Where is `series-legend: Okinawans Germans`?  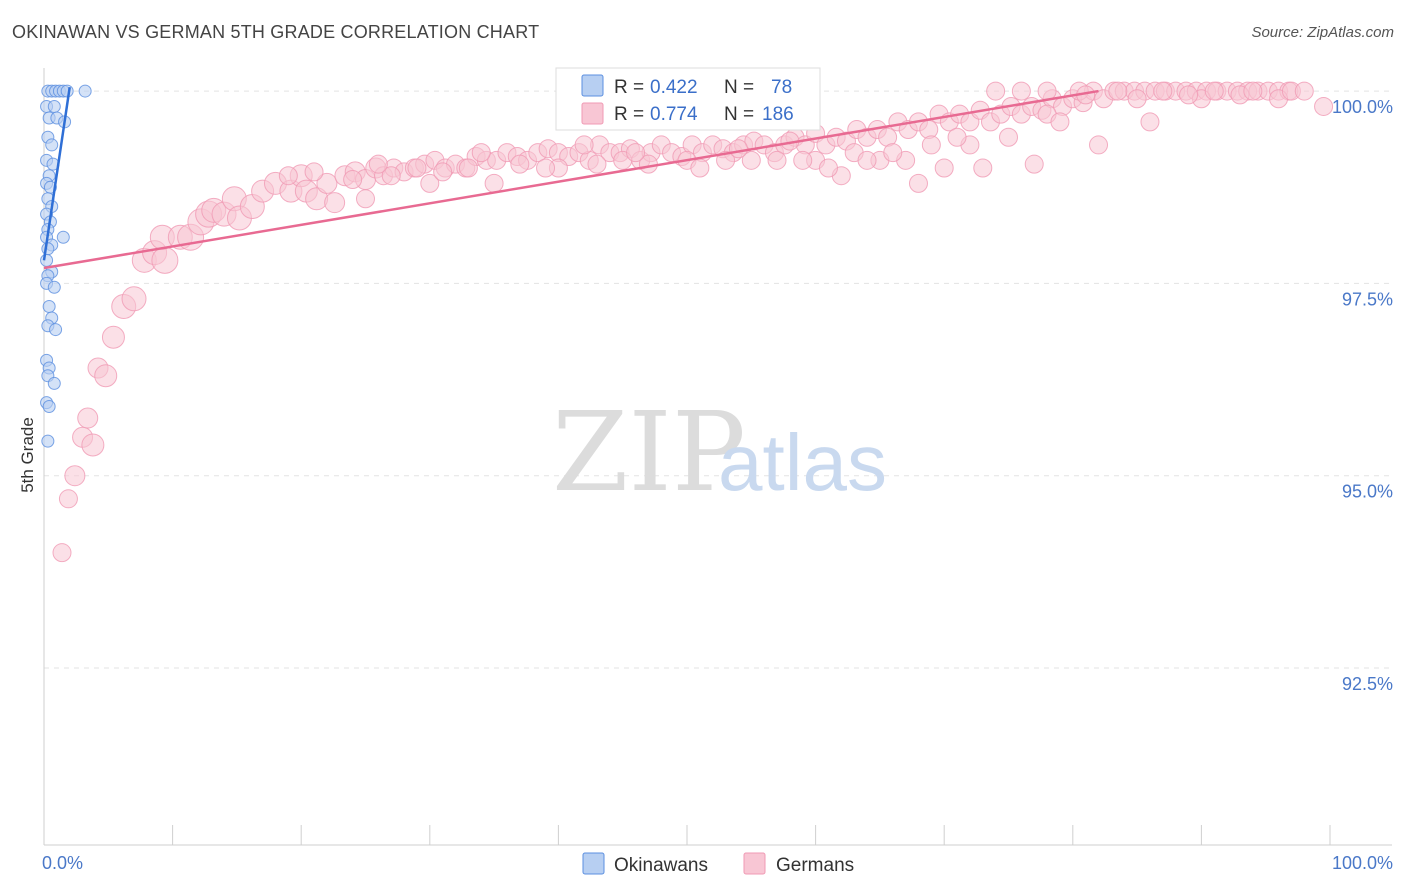
series-legend: Okinawans Germans is located at coordinates (718, 864).